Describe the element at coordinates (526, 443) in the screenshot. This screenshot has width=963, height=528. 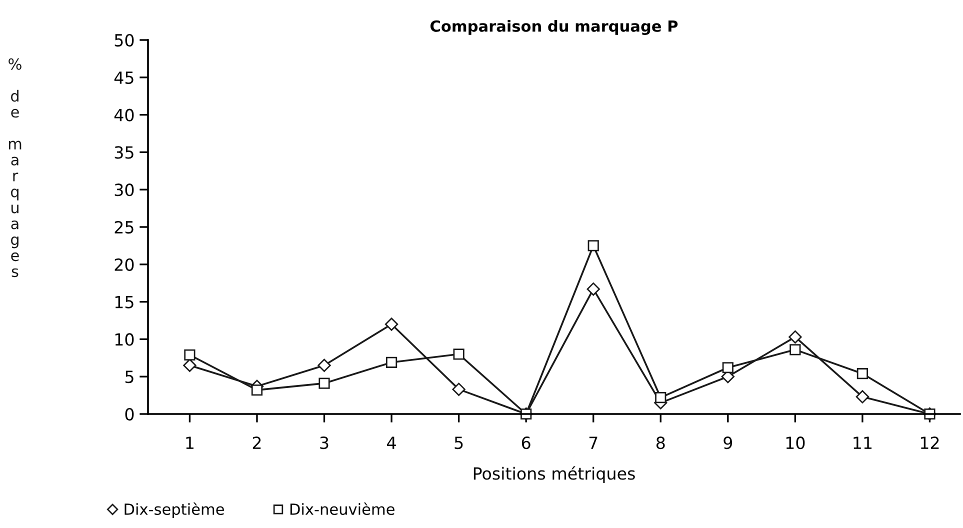
I see `x-tick-label: 6` at that location.